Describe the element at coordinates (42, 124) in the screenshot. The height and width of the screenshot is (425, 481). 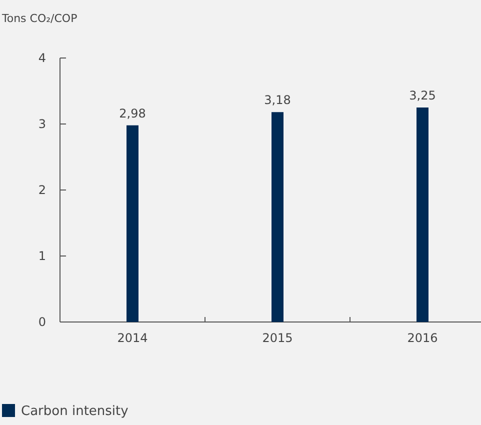
I see `y-tick-label: 3` at that location.